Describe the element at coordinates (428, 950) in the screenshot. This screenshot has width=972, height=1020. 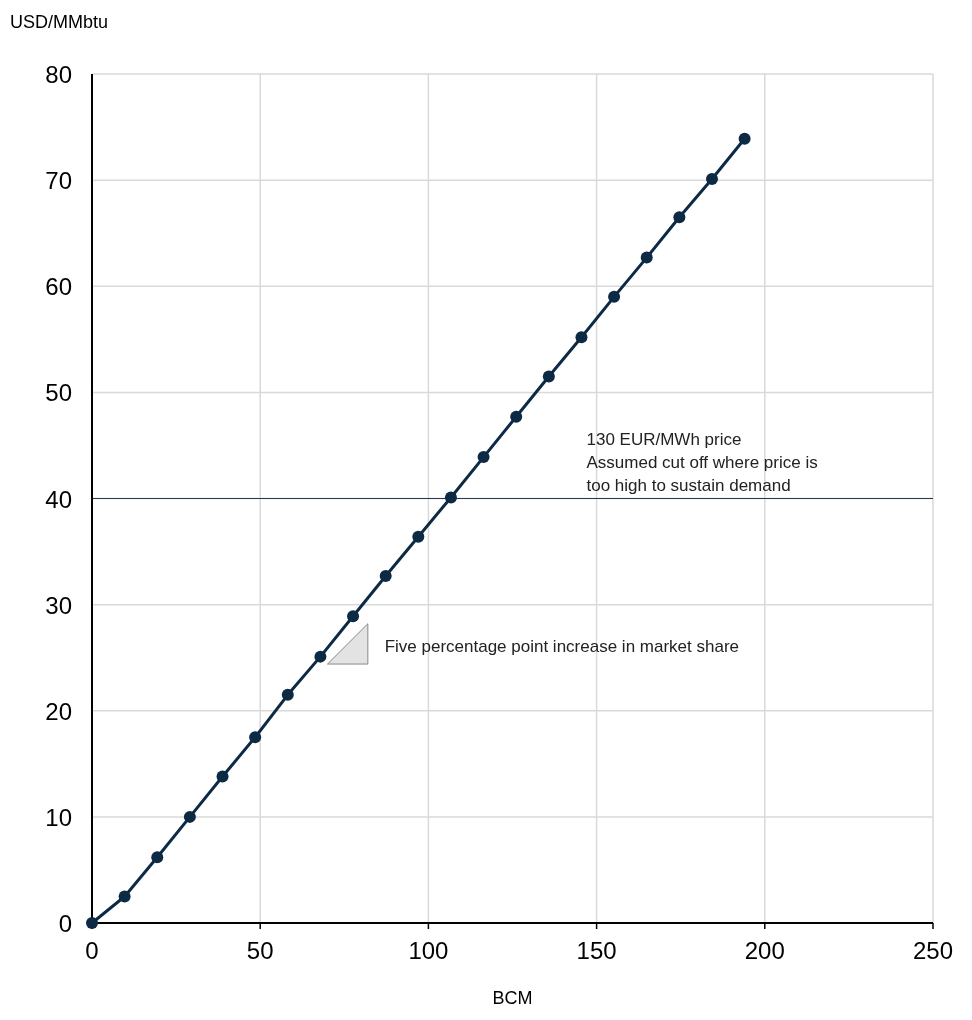
I see `x-tick-label: 100` at that location.